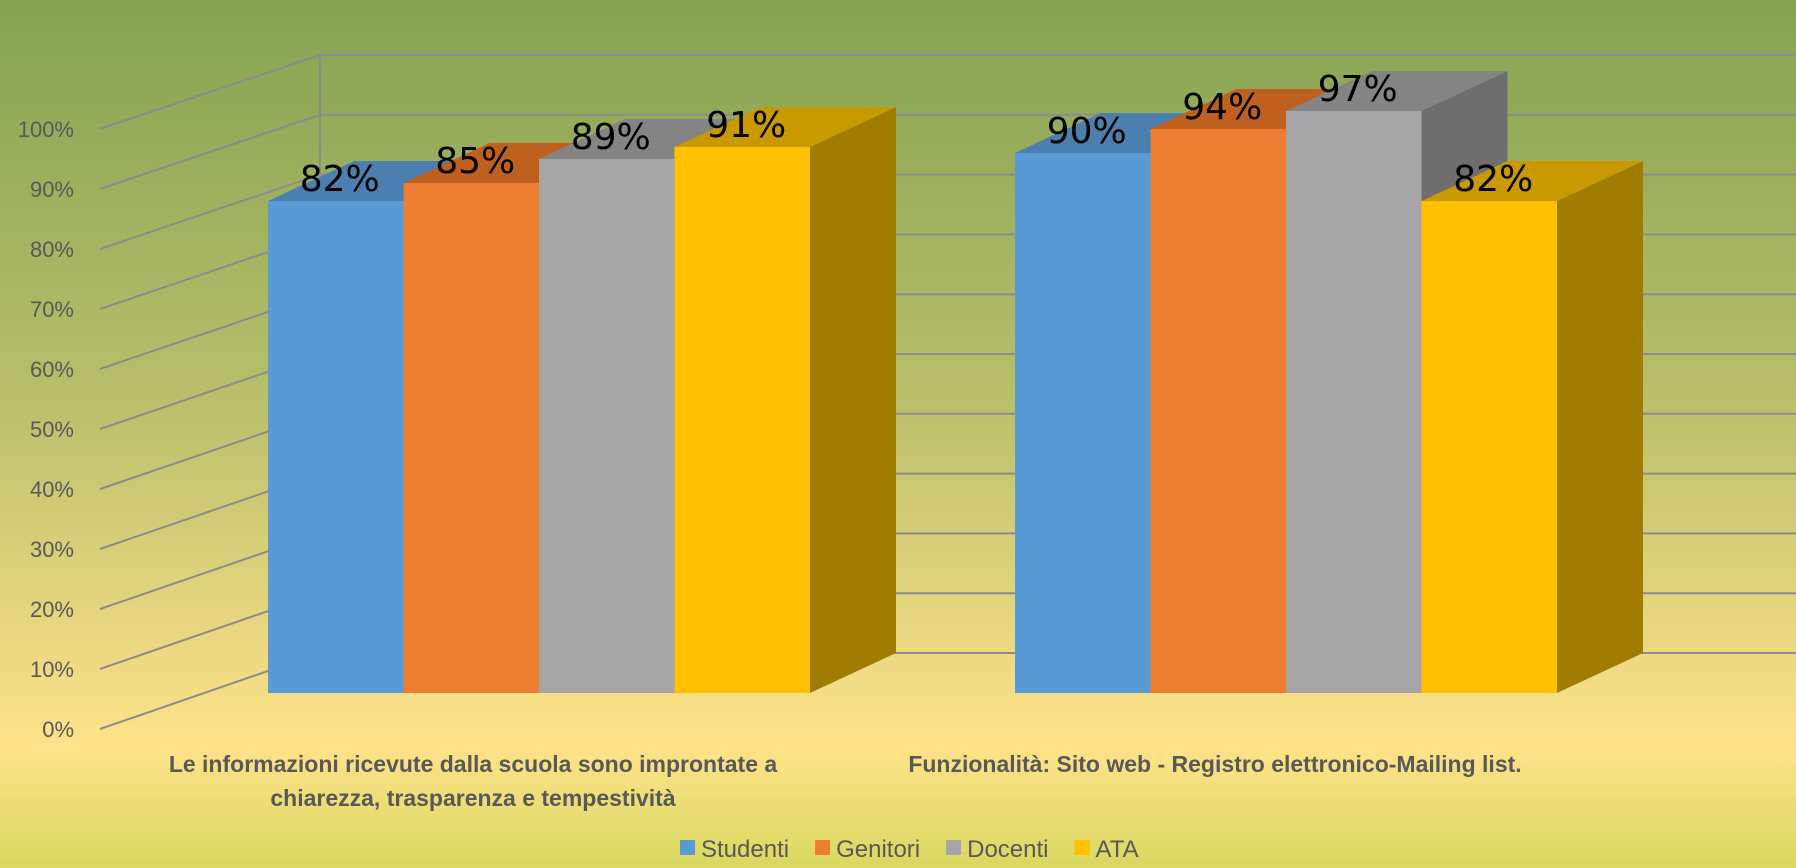 Image resolution: width=1796 pixels, height=868 pixels. Describe the element at coordinates (1087, 131) in the screenshot. I see `data-label: 90%` at that location.